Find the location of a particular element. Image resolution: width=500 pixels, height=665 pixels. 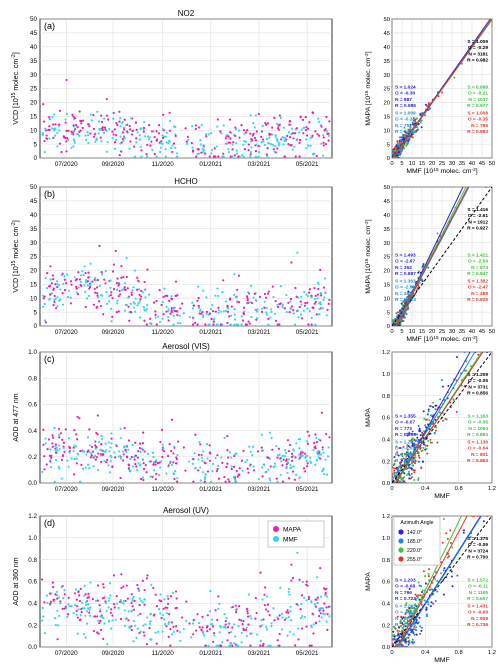

y-tick-label: 15 is located at coordinates (387, 118).